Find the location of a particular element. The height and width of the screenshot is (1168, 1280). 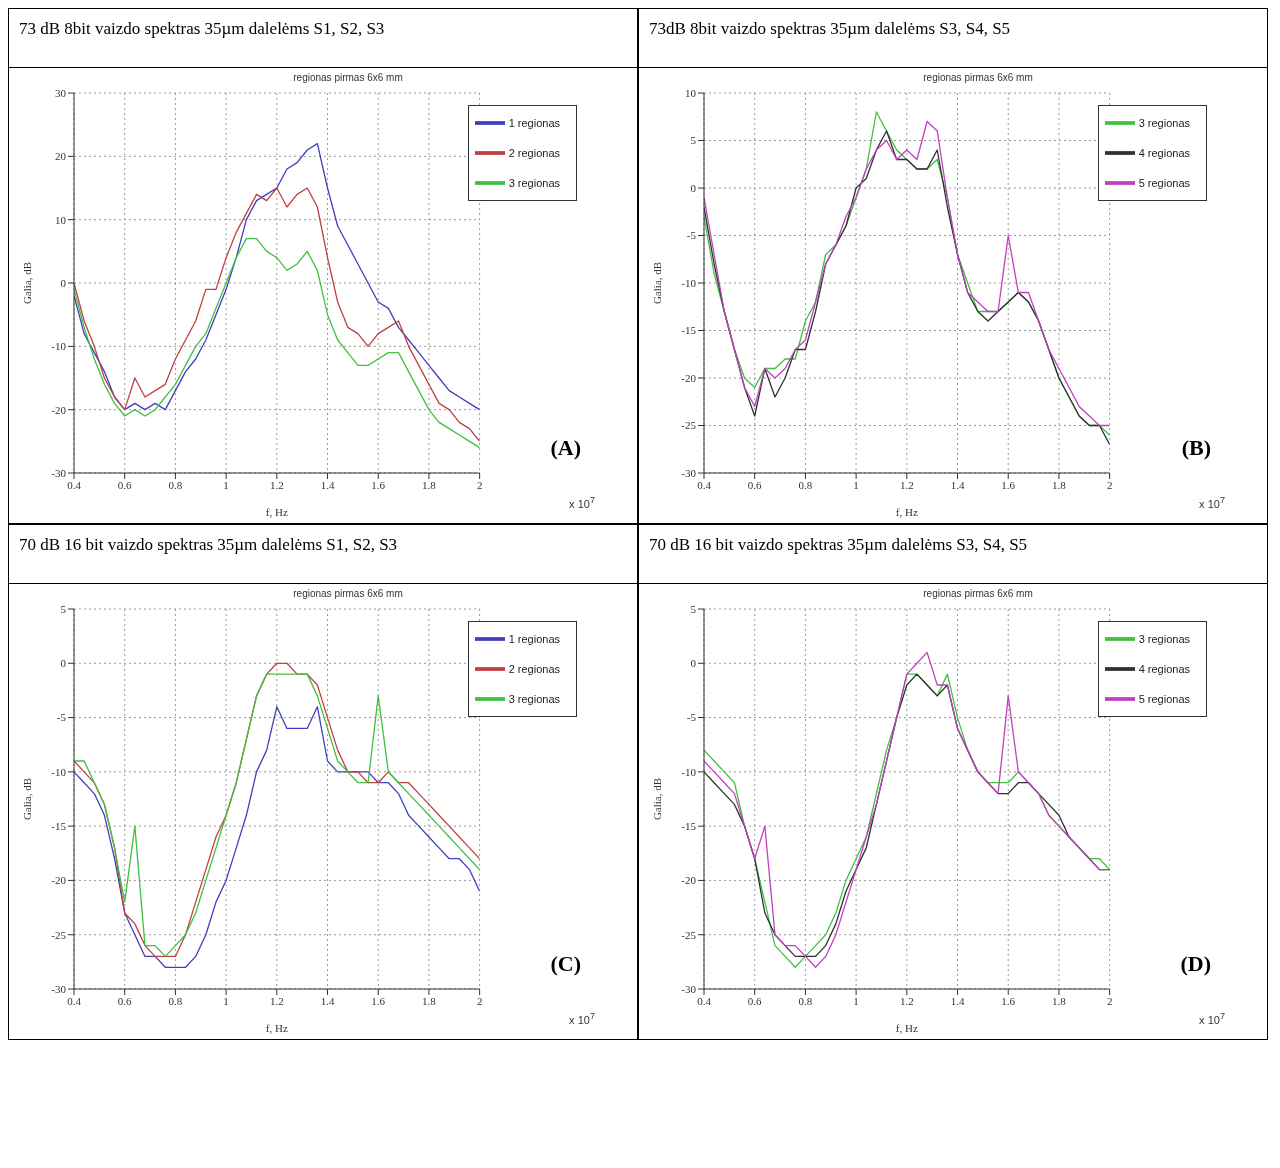

text: (B) is located at coordinates (1196, 448).